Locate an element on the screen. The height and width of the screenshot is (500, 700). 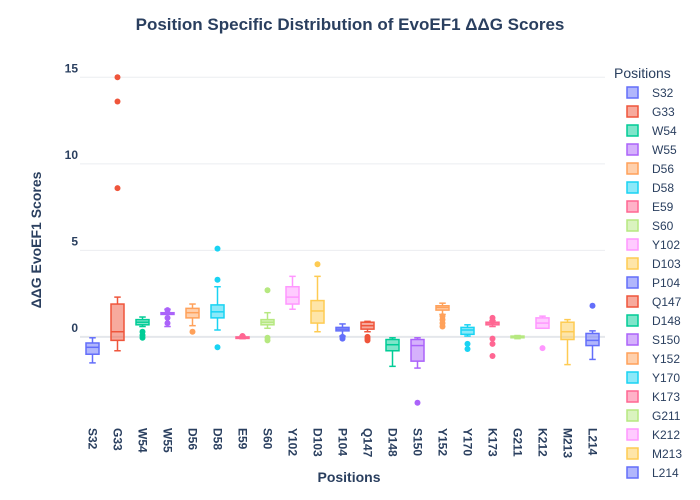
legend-item-l214: L214 is located at coordinates (652, 473).